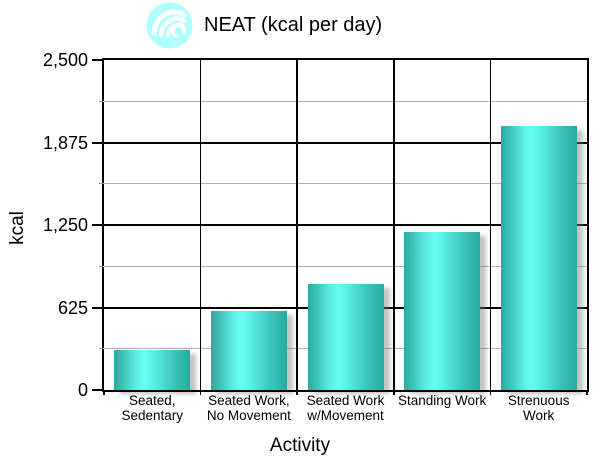  What do you see at coordinates (65, 142) in the screenshot?
I see `y-tick-label: 1,875` at bounding box center [65, 142].